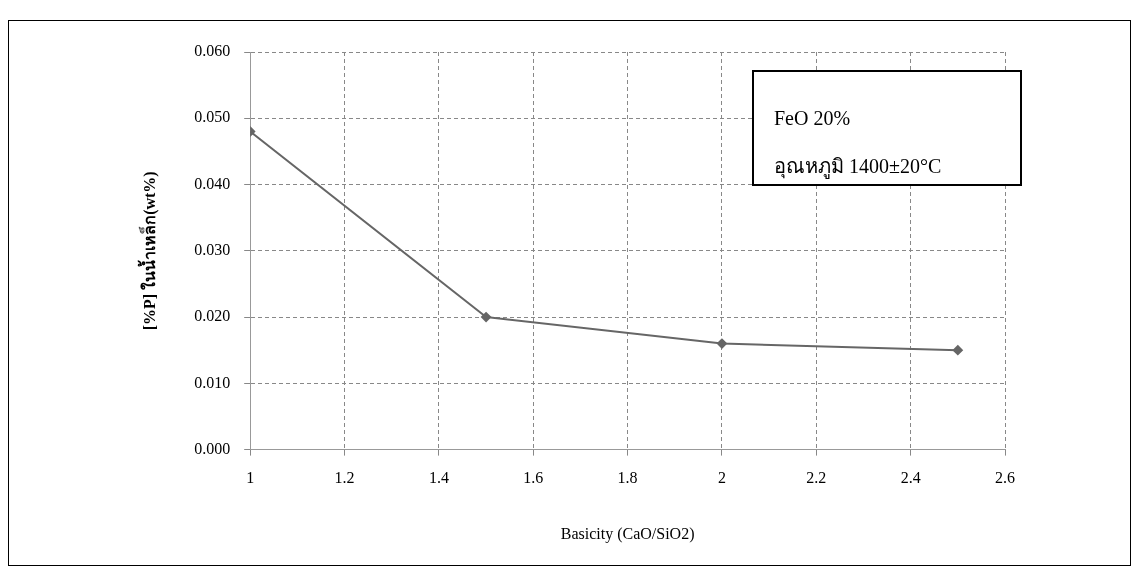  Describe the element at coordinates (212, 117) in the screenshot. I see `y-tick-label: 0.050` at that location.